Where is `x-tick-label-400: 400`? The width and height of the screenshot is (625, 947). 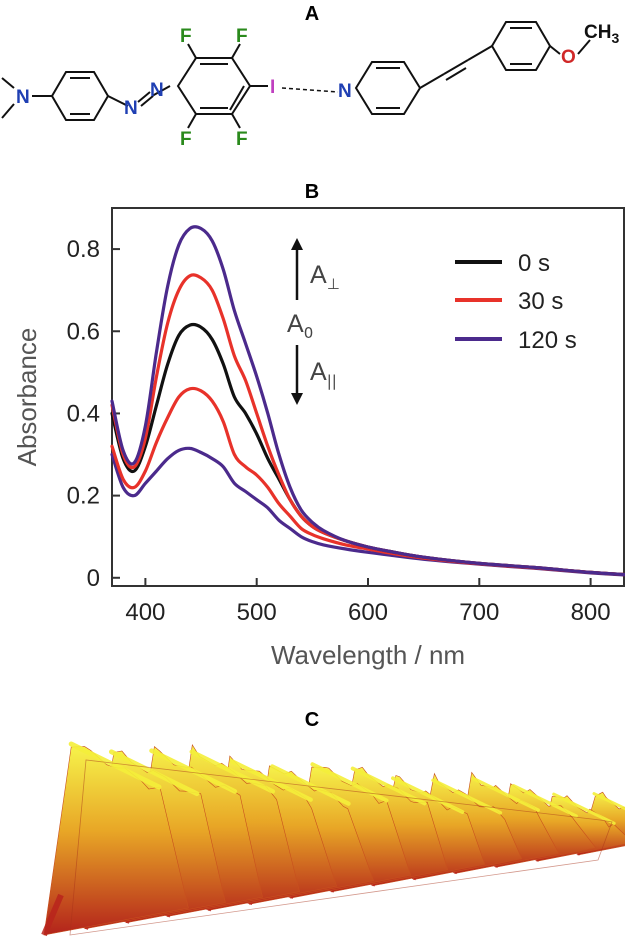
x-tick-label-400: 400 is located at coordinates (145, 612).